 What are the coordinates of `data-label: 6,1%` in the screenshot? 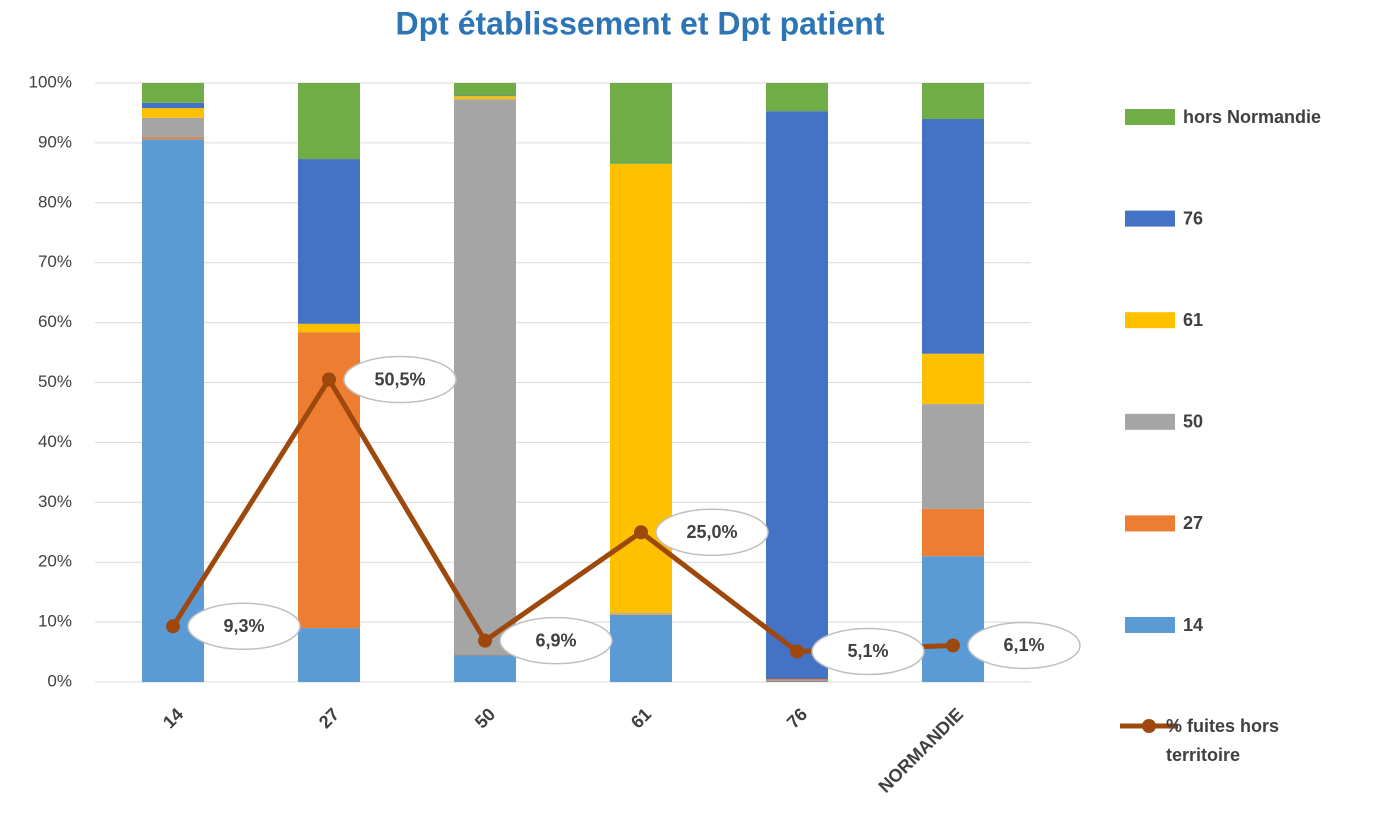 It's located at (1023, 645).